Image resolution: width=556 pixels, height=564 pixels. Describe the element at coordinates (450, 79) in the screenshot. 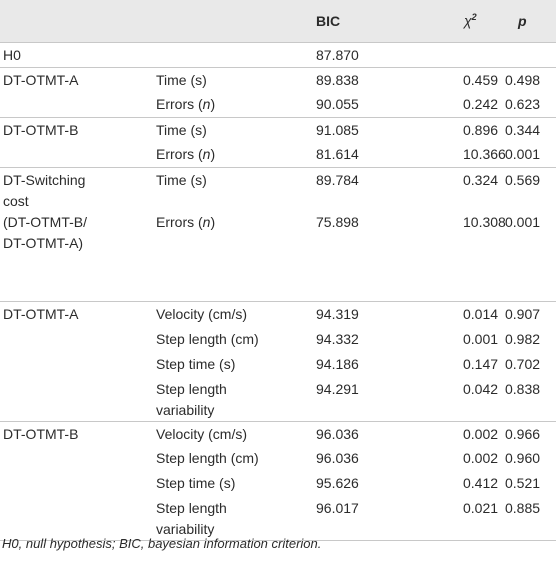

I see `cell-chi-square: 0.459` at that location.